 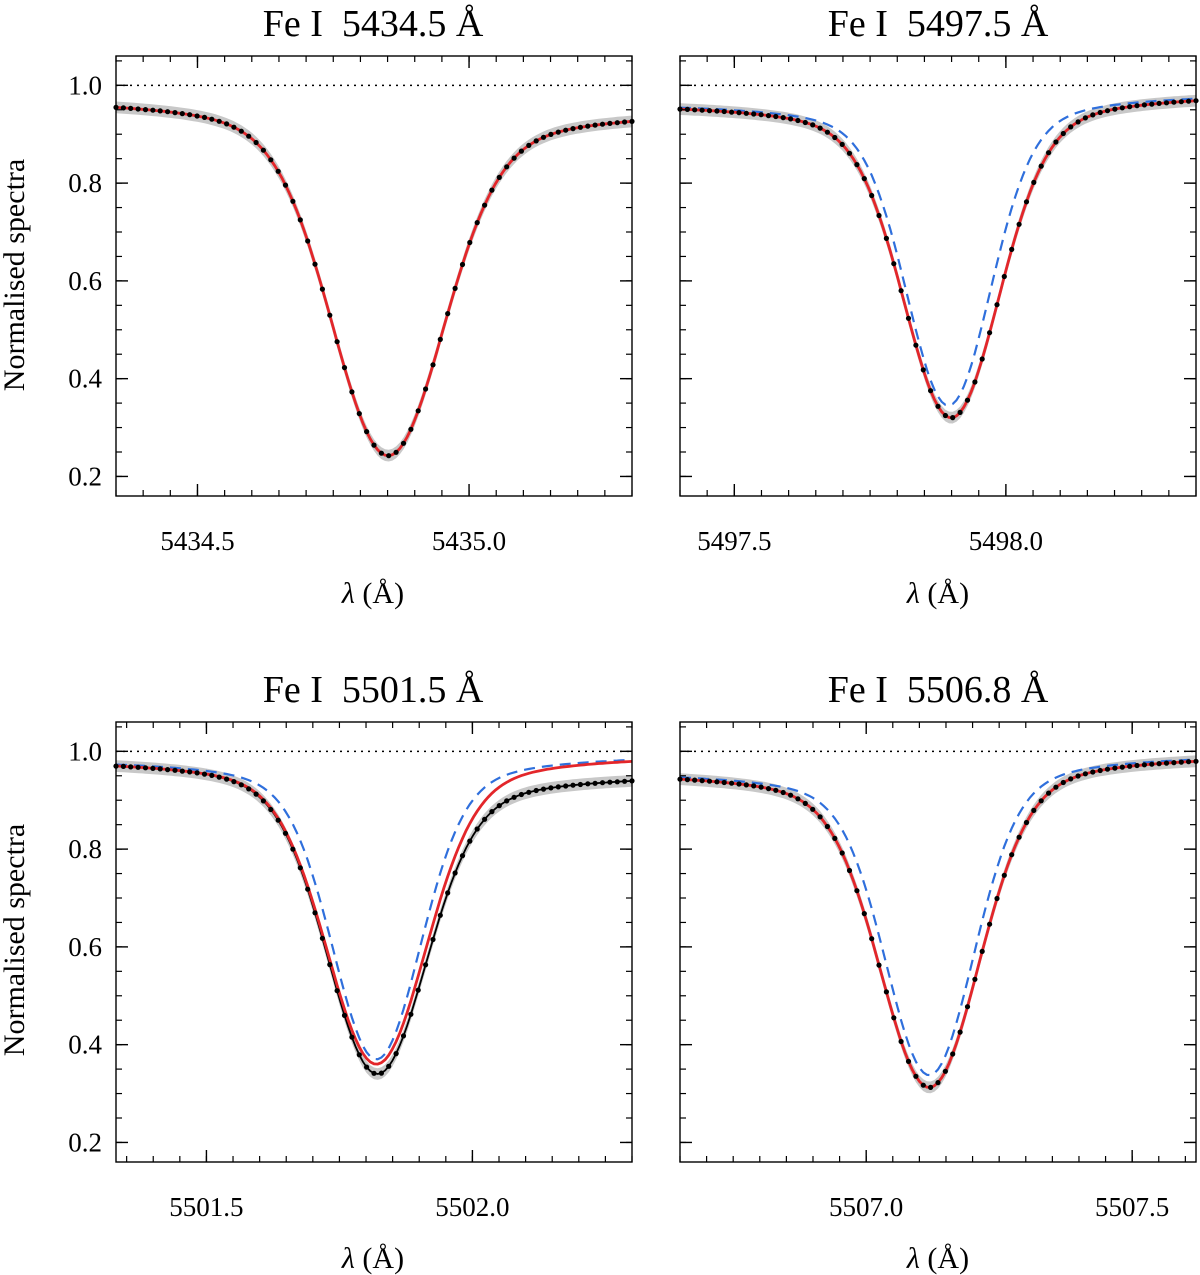 I want to click on x-tick-label: 5501.5, so click(x=206, y=1207).